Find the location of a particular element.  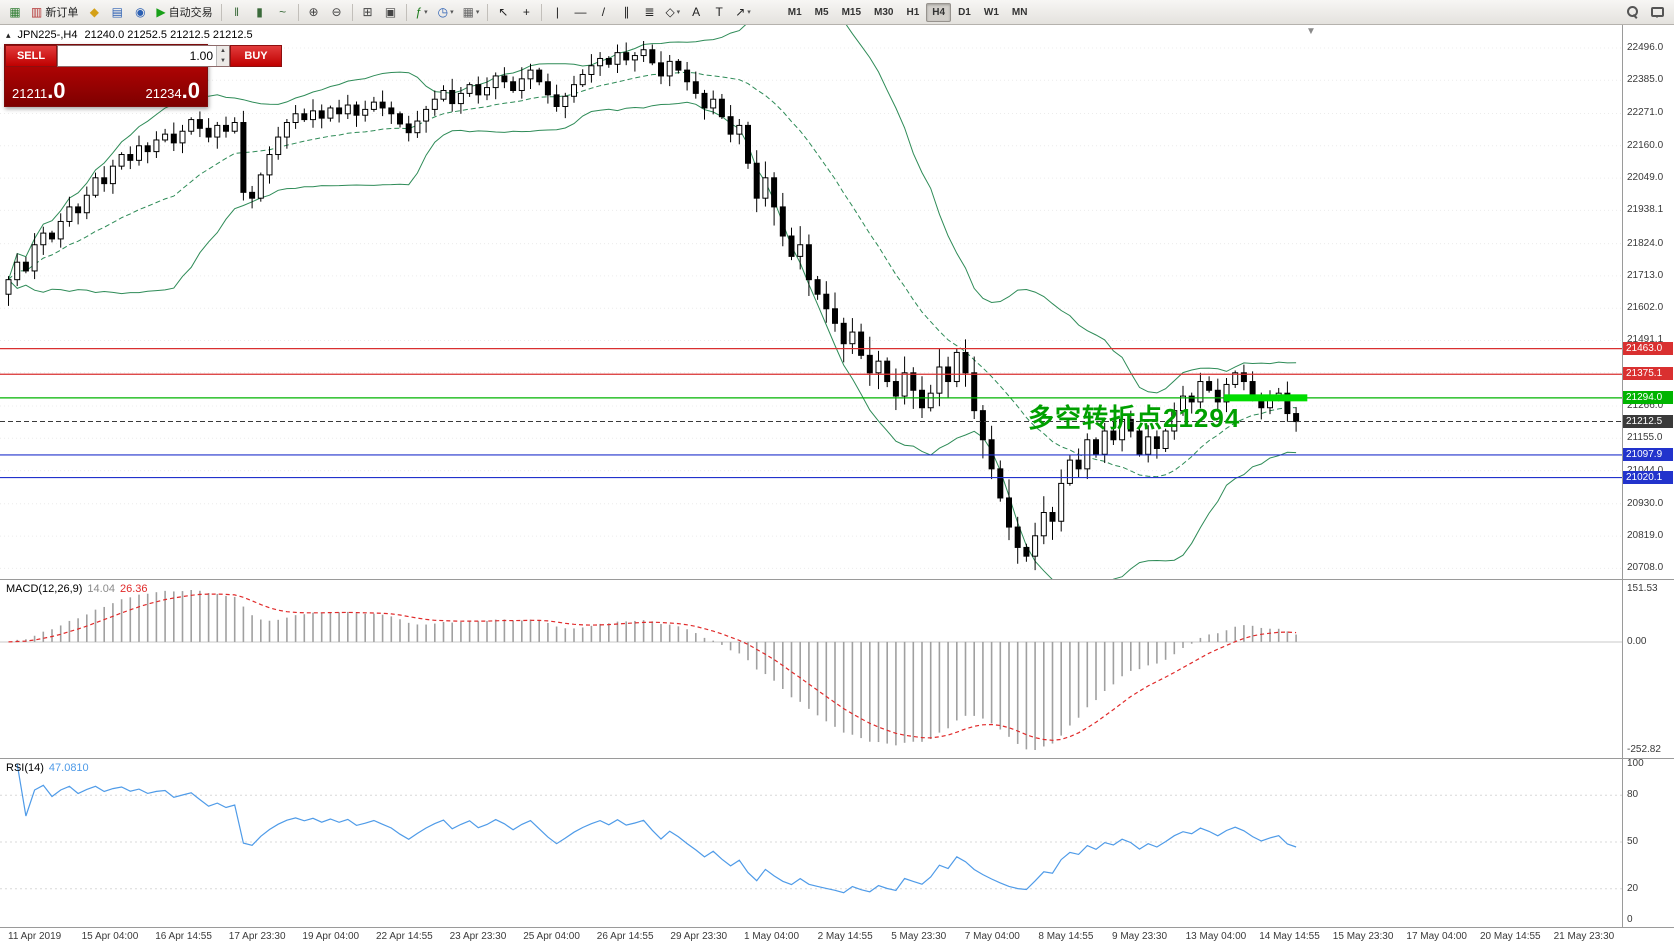

time-axis-label: 11 Apr 2019 is located at coordinates (35, 936).